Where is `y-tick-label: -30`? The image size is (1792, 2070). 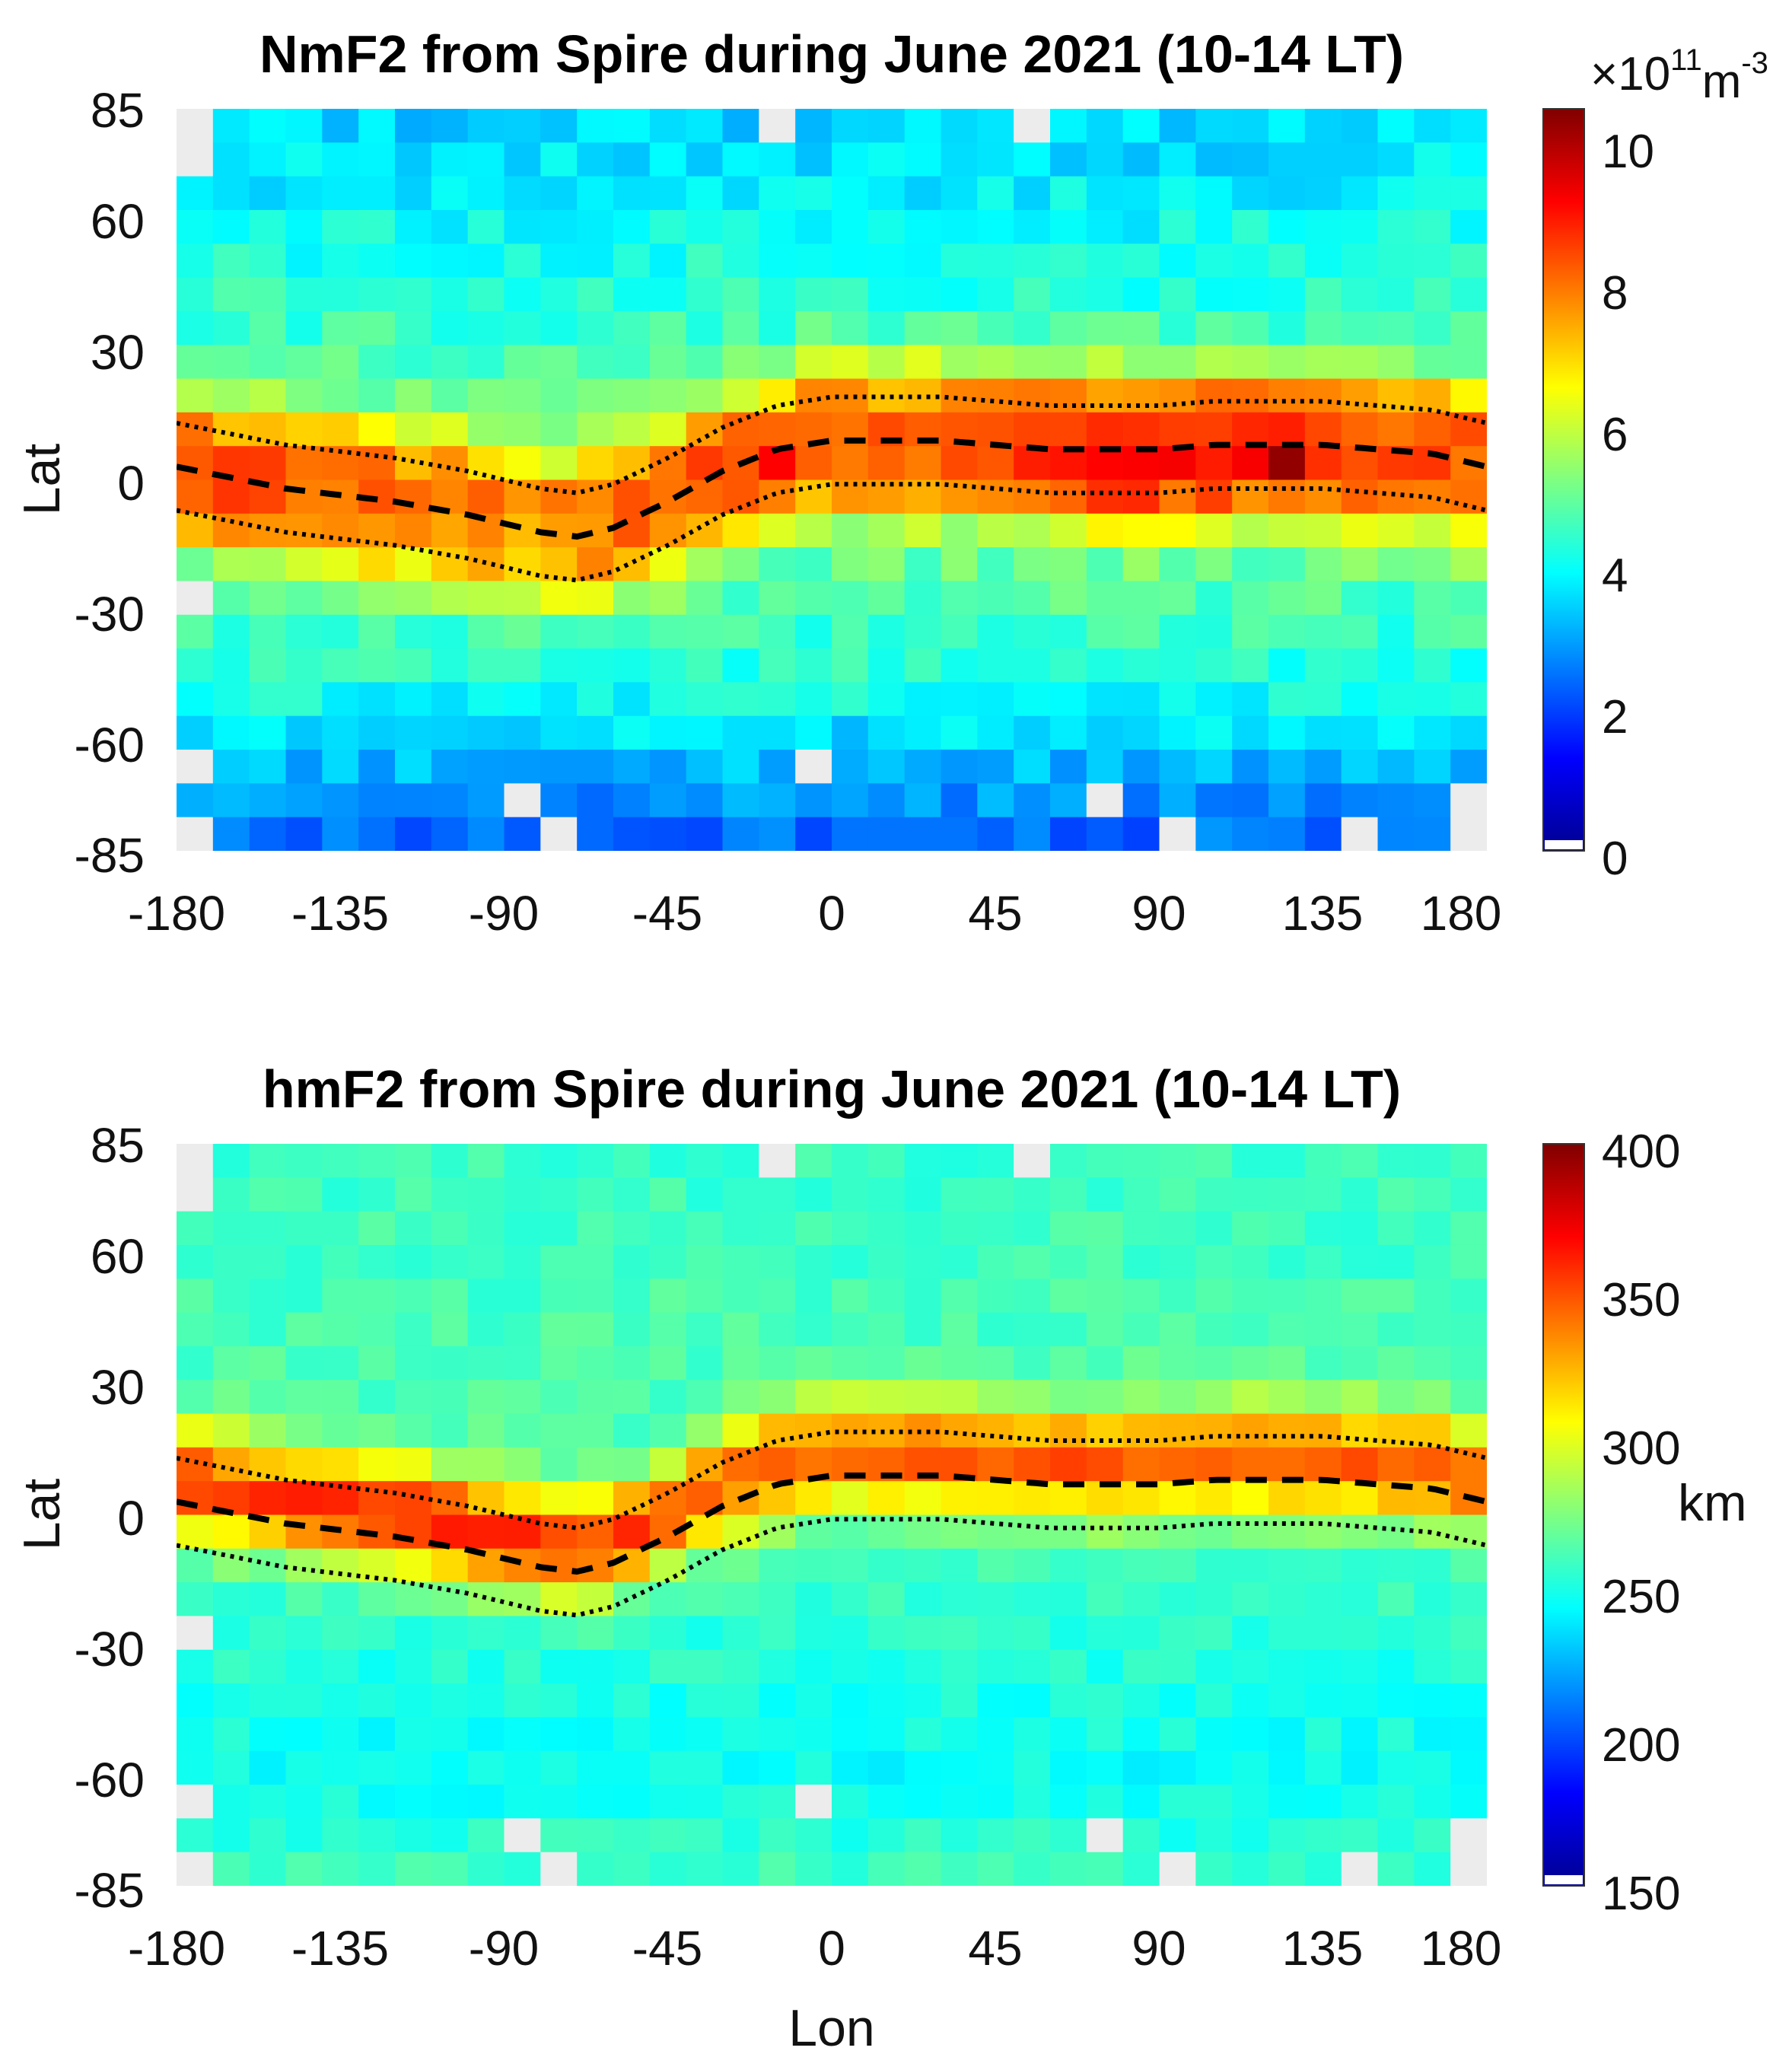 y-tick-label: -30 is located at coordinates (110, 1649).